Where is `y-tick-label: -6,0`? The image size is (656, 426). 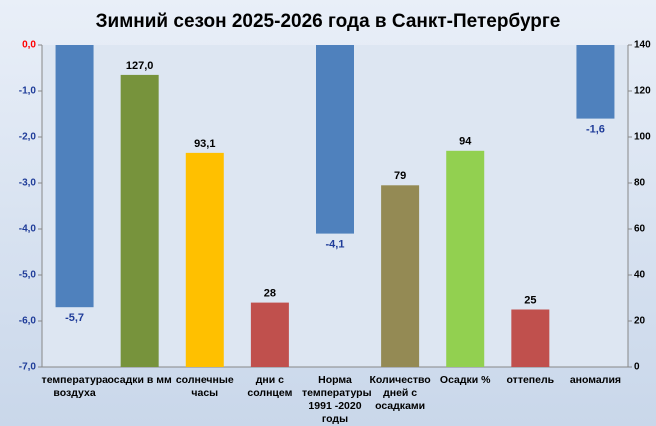
y-tick-label: -6,0 is located at coordinates (28, 321).